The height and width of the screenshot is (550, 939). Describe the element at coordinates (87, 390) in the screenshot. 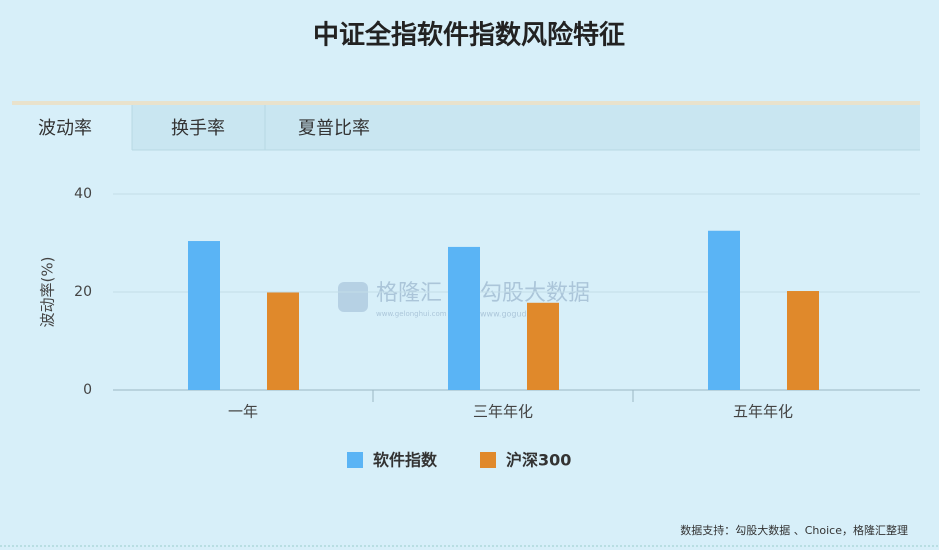

I see `y-tick-label: 0` at that location.